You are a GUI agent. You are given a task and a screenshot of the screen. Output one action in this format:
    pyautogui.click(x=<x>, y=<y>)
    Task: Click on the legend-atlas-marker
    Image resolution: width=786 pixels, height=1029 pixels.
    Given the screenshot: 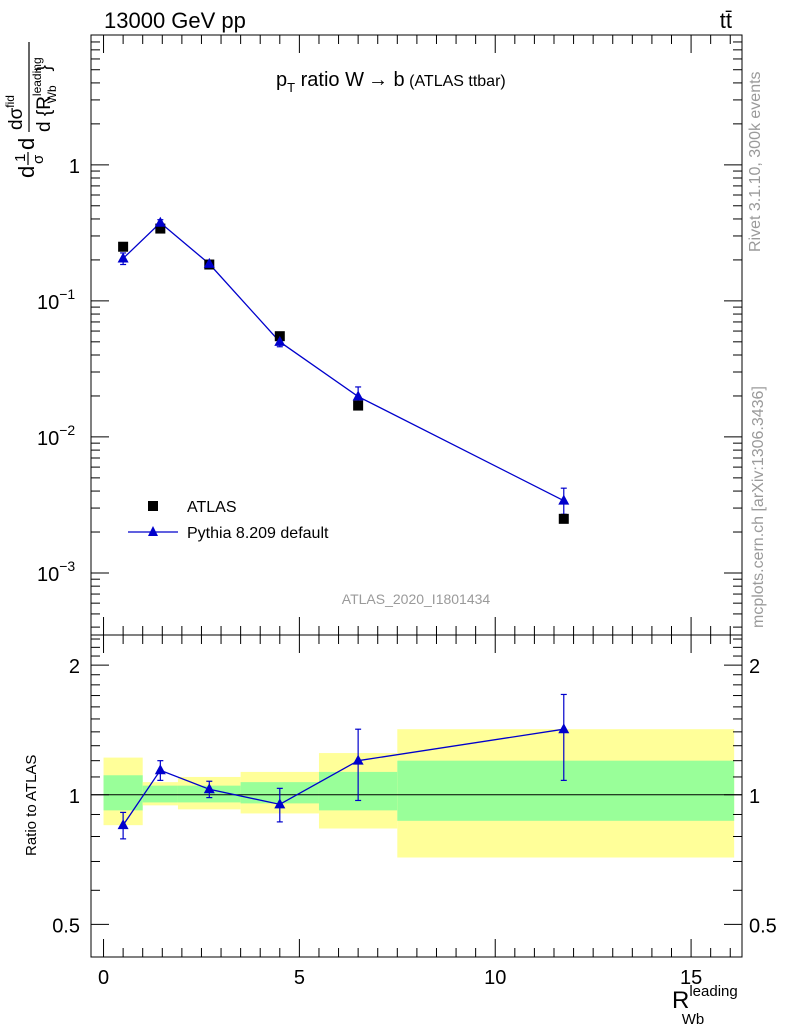 What is the action you would take?
    pyautogui.click(x=153, y=506)
    